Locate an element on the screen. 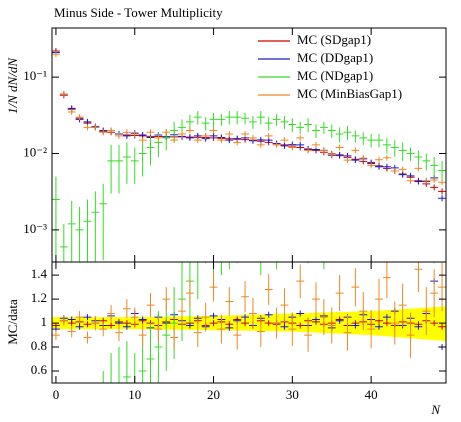 Image resolution: width=461 pixels, height=422 pixels. chart-title: Minus Side - Tower Multiplicity is located at coordinates (138, 12).